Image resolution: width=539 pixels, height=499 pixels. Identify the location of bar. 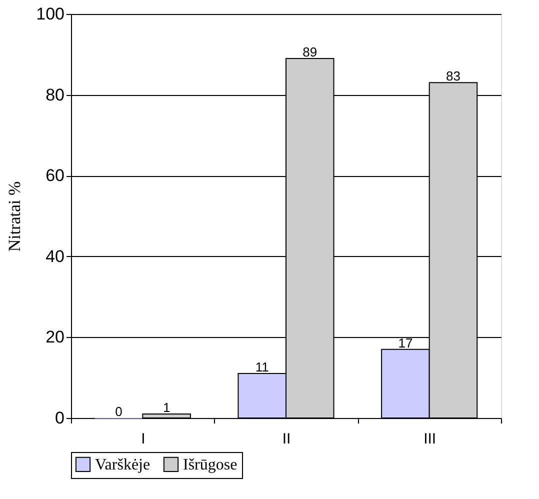
(166, 415).